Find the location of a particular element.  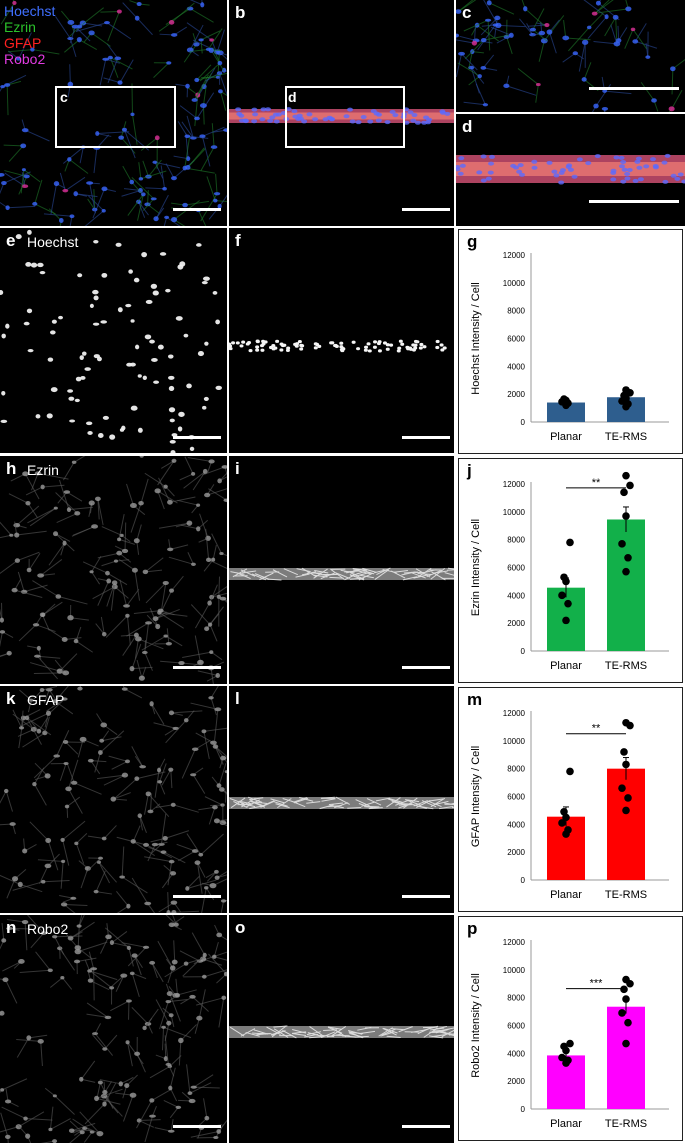

legend-robo2: Robo2 is located at coordinates (25, 59).